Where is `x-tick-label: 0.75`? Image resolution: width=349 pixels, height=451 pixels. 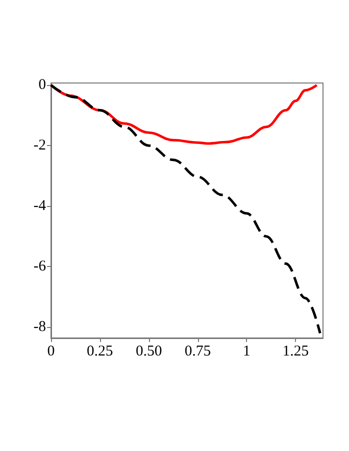
x-tick-label: 0.75 is located at coordinates (197, 352).